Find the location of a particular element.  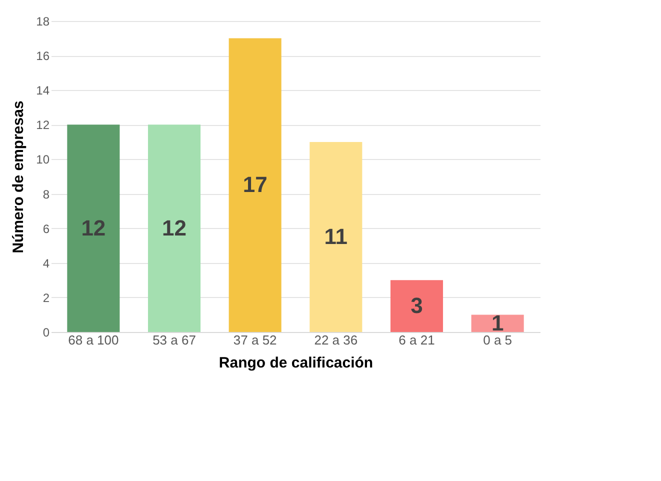

y-tick-label: 4 is located at coordinates (46, 263).